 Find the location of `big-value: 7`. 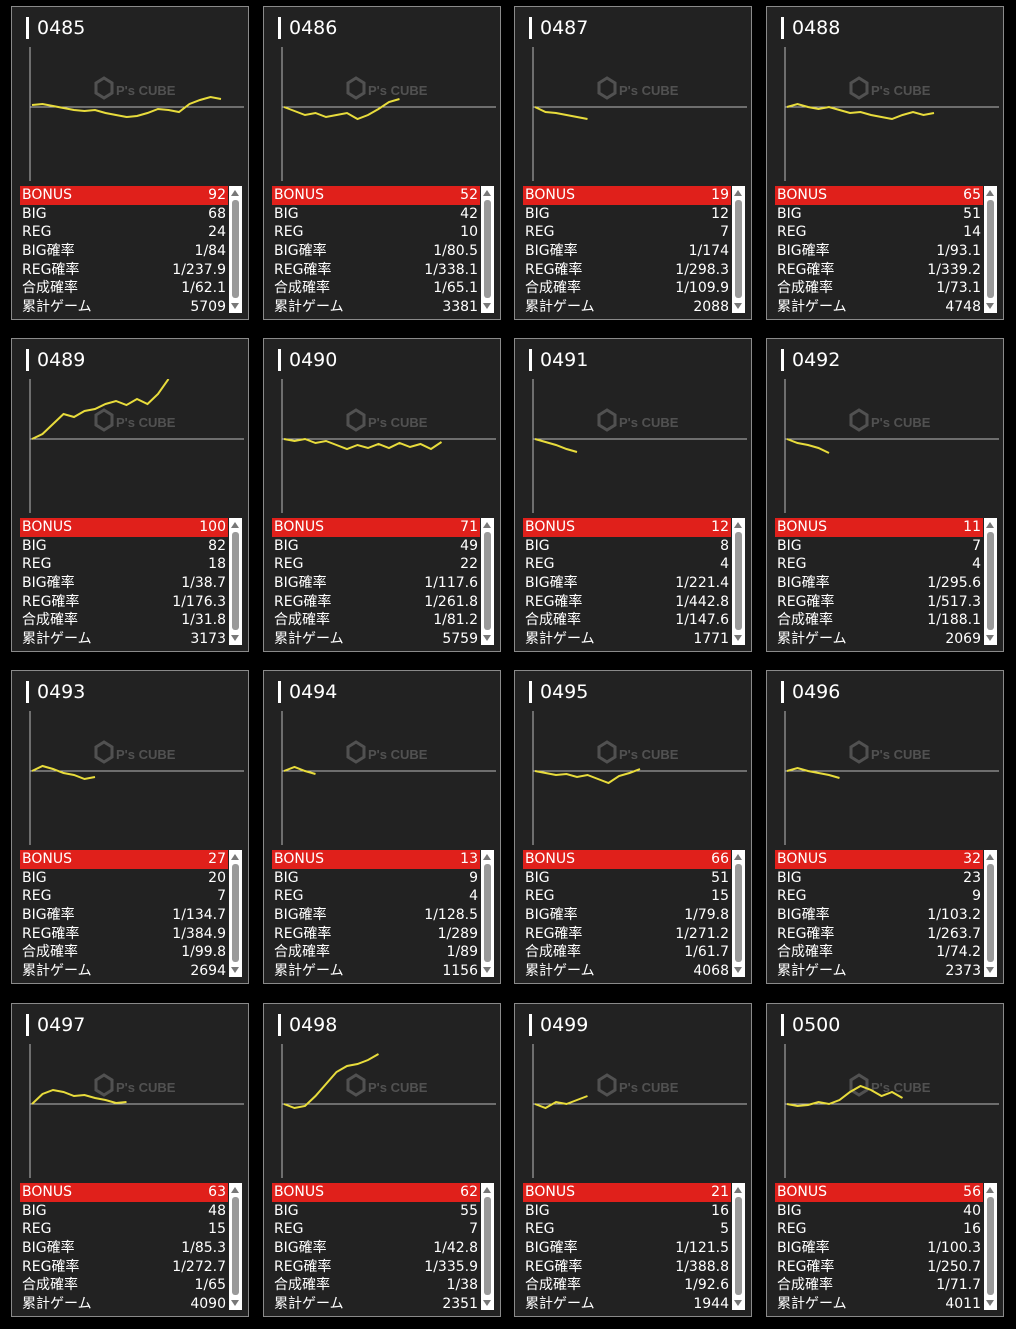

big-value: 7 is located at coordinates (976, 545).